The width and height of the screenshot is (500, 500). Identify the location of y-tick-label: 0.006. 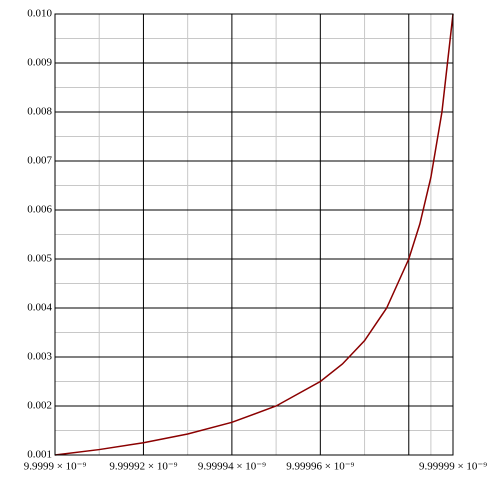
(39, 210).